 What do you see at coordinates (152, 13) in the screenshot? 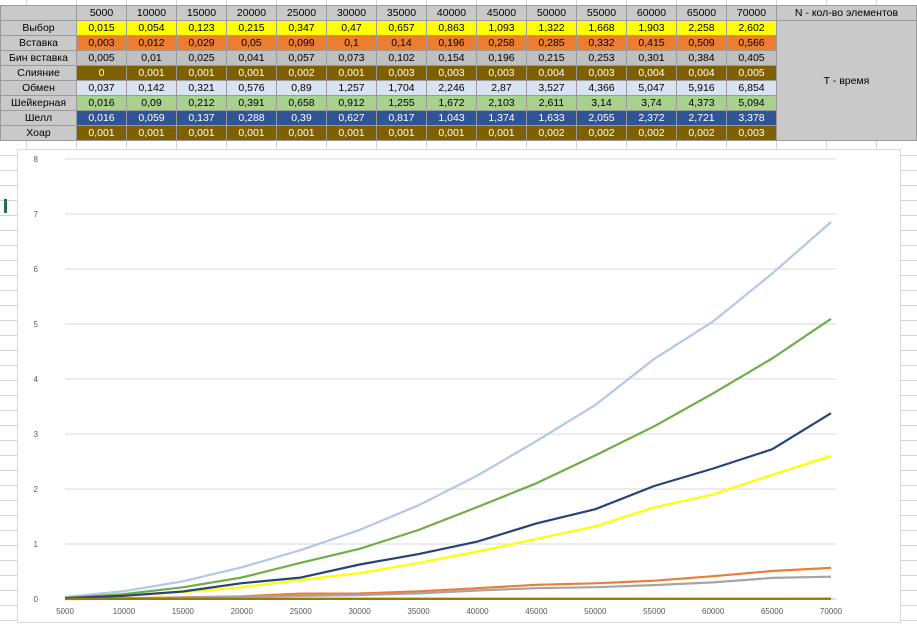
I see `size-header-cell: 10000` at bounding box center [152, 13].